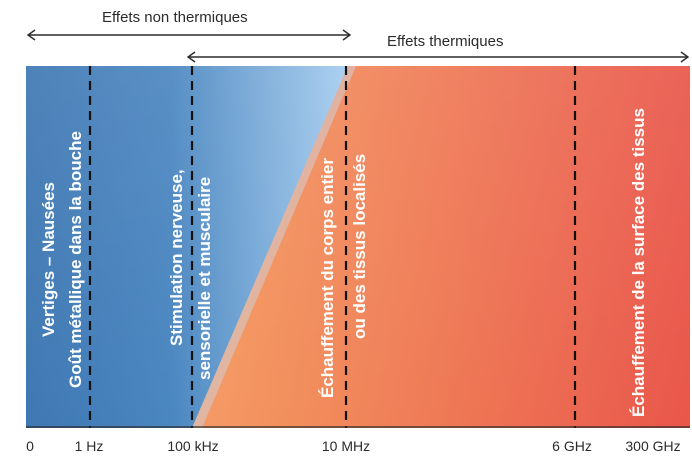  Describe the element at coordinates (176, 257) in the screenshot. I see `zone-nerve-text-1: Stimulation nerveuse,` at that location.